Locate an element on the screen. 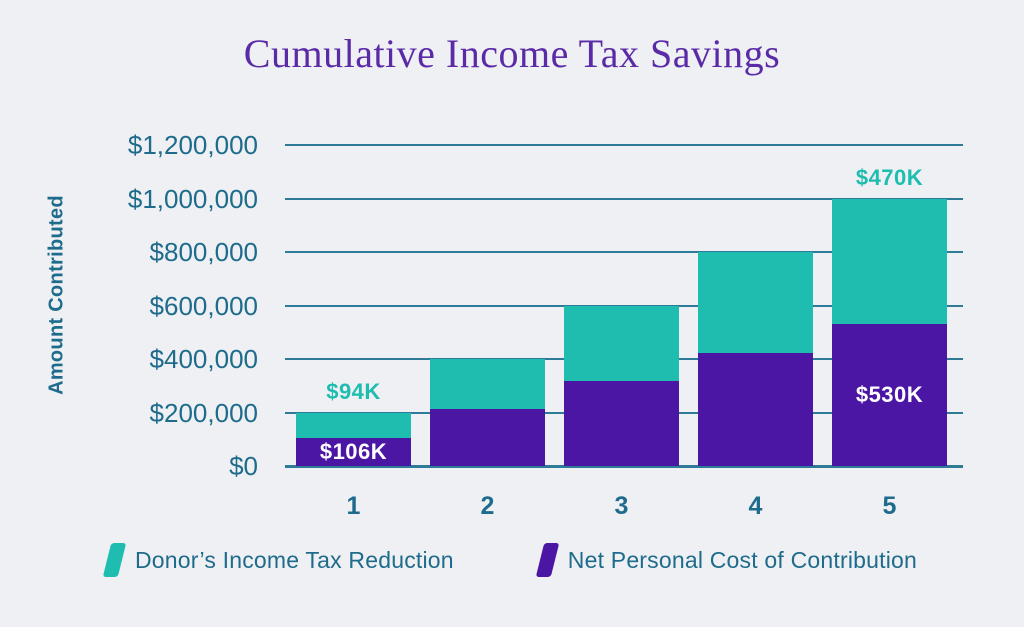  purple-swatch-icon is located at coordinates (547, 560).